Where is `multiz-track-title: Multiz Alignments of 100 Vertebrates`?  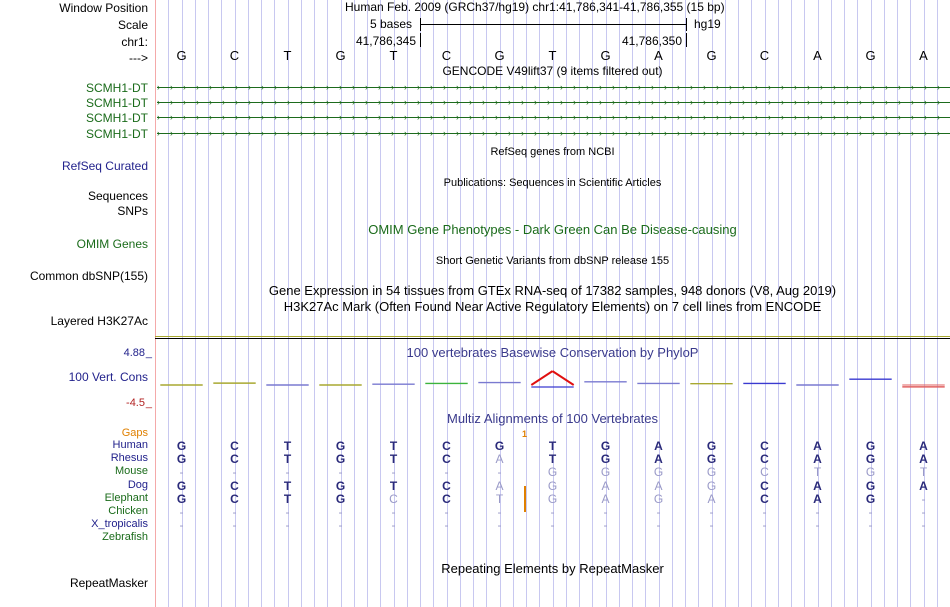
multiz-track-title: Multiz Alignments of 100 Vertebrates is located at coordinates (552, 418).